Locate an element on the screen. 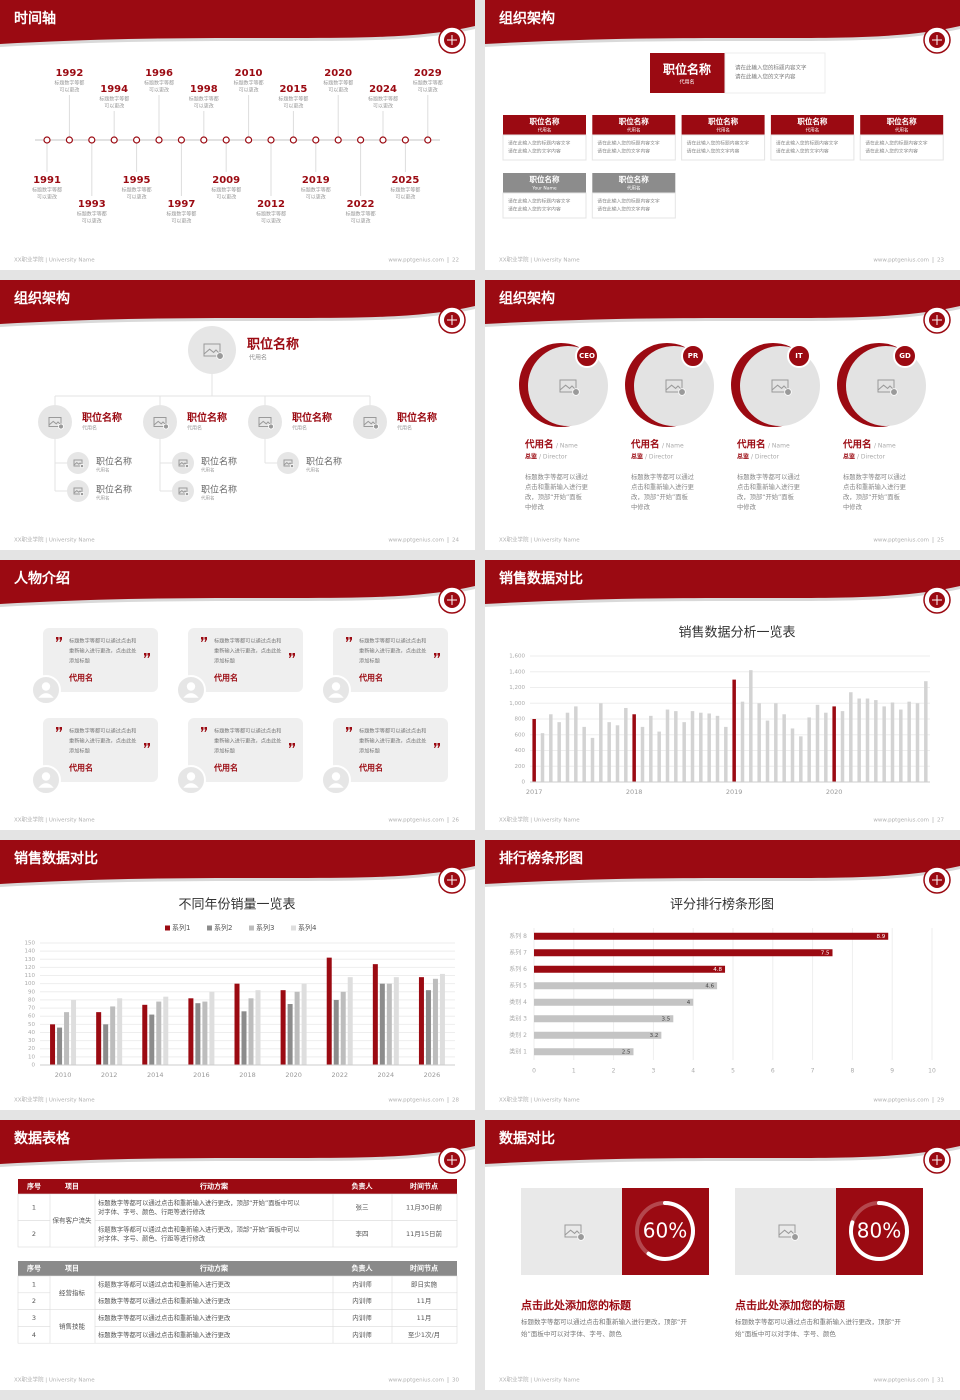 The height and width of the screenshot is (1400, 960). cell-plan: 标题数字等都可以通过点击和重新输入进行更改 is located at coordinates (164, 1283).